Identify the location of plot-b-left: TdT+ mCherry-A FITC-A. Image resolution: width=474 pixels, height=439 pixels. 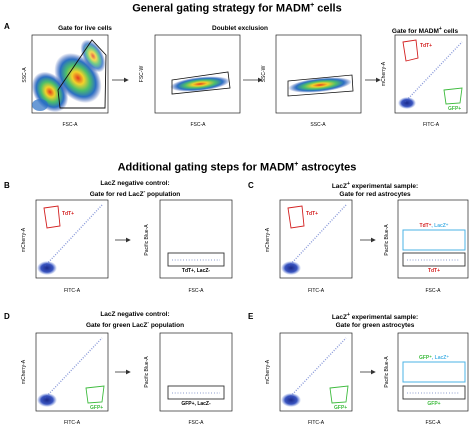
(65, 246).